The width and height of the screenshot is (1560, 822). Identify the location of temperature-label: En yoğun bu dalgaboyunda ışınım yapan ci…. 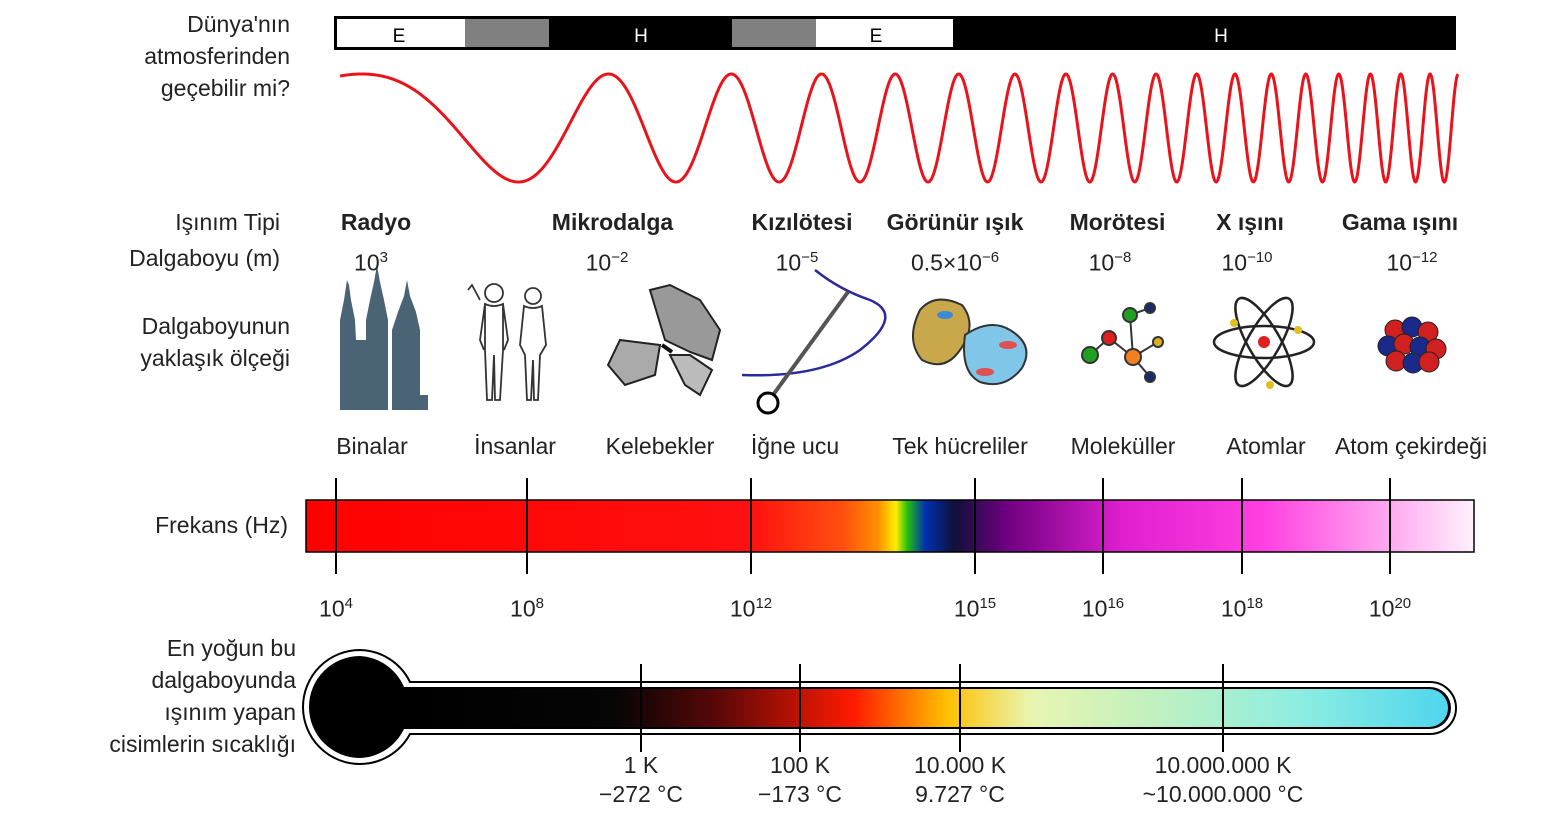
(168, 696).